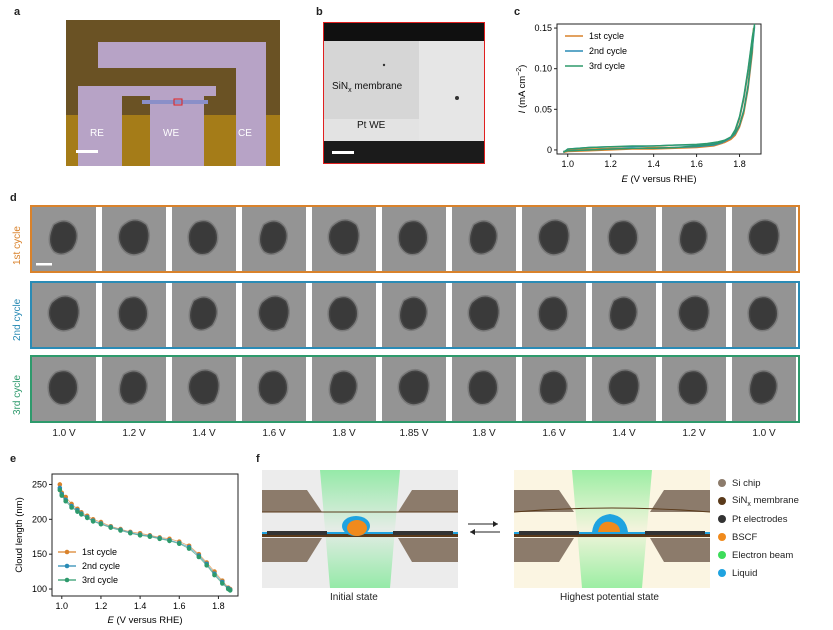 Image resolution: width=833 pixels, height=630 pixels. Describe the element at coordinates (171, 133) in the screenshot. I see `we-label: WE` at that location.